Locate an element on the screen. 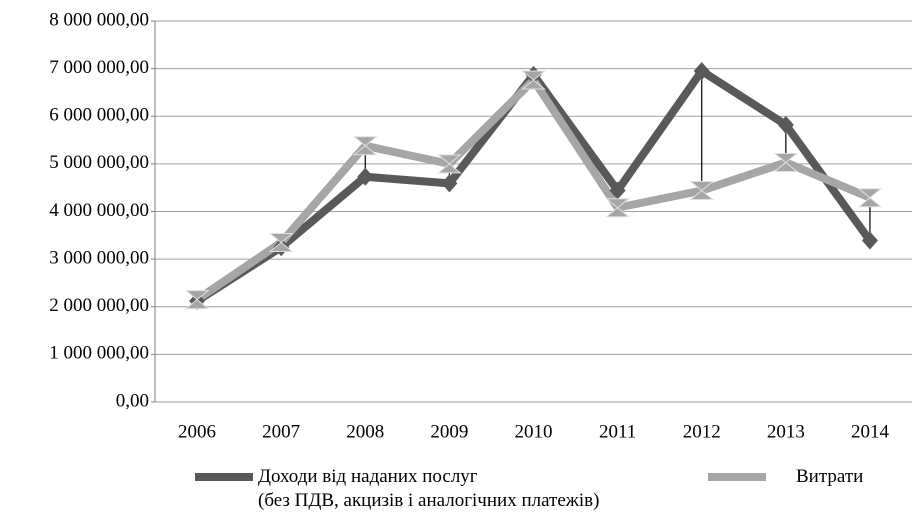 This screenshot has width=914, height=514. x-tick-label: 2006 is located at coordinates (197, 431).